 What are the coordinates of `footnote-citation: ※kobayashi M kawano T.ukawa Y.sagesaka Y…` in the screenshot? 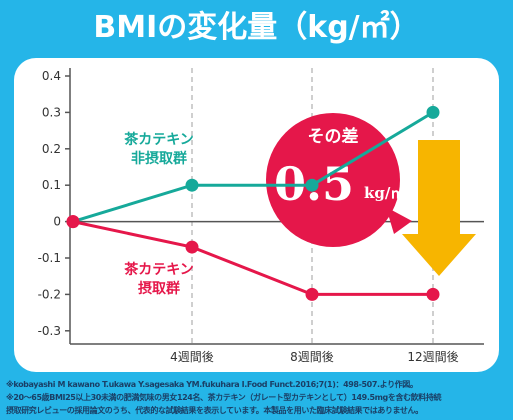 It's located at (212, 384).